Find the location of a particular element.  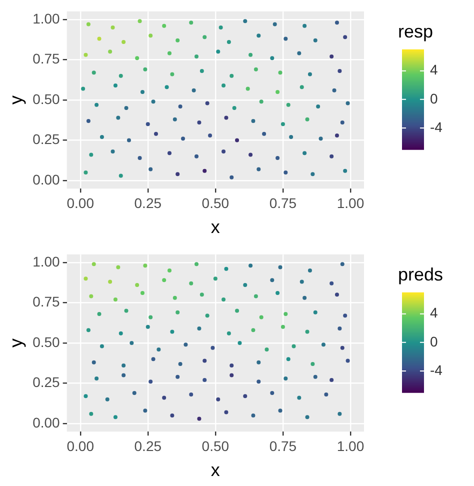

color-bar-title: resp is located at coordinates (416, 31).